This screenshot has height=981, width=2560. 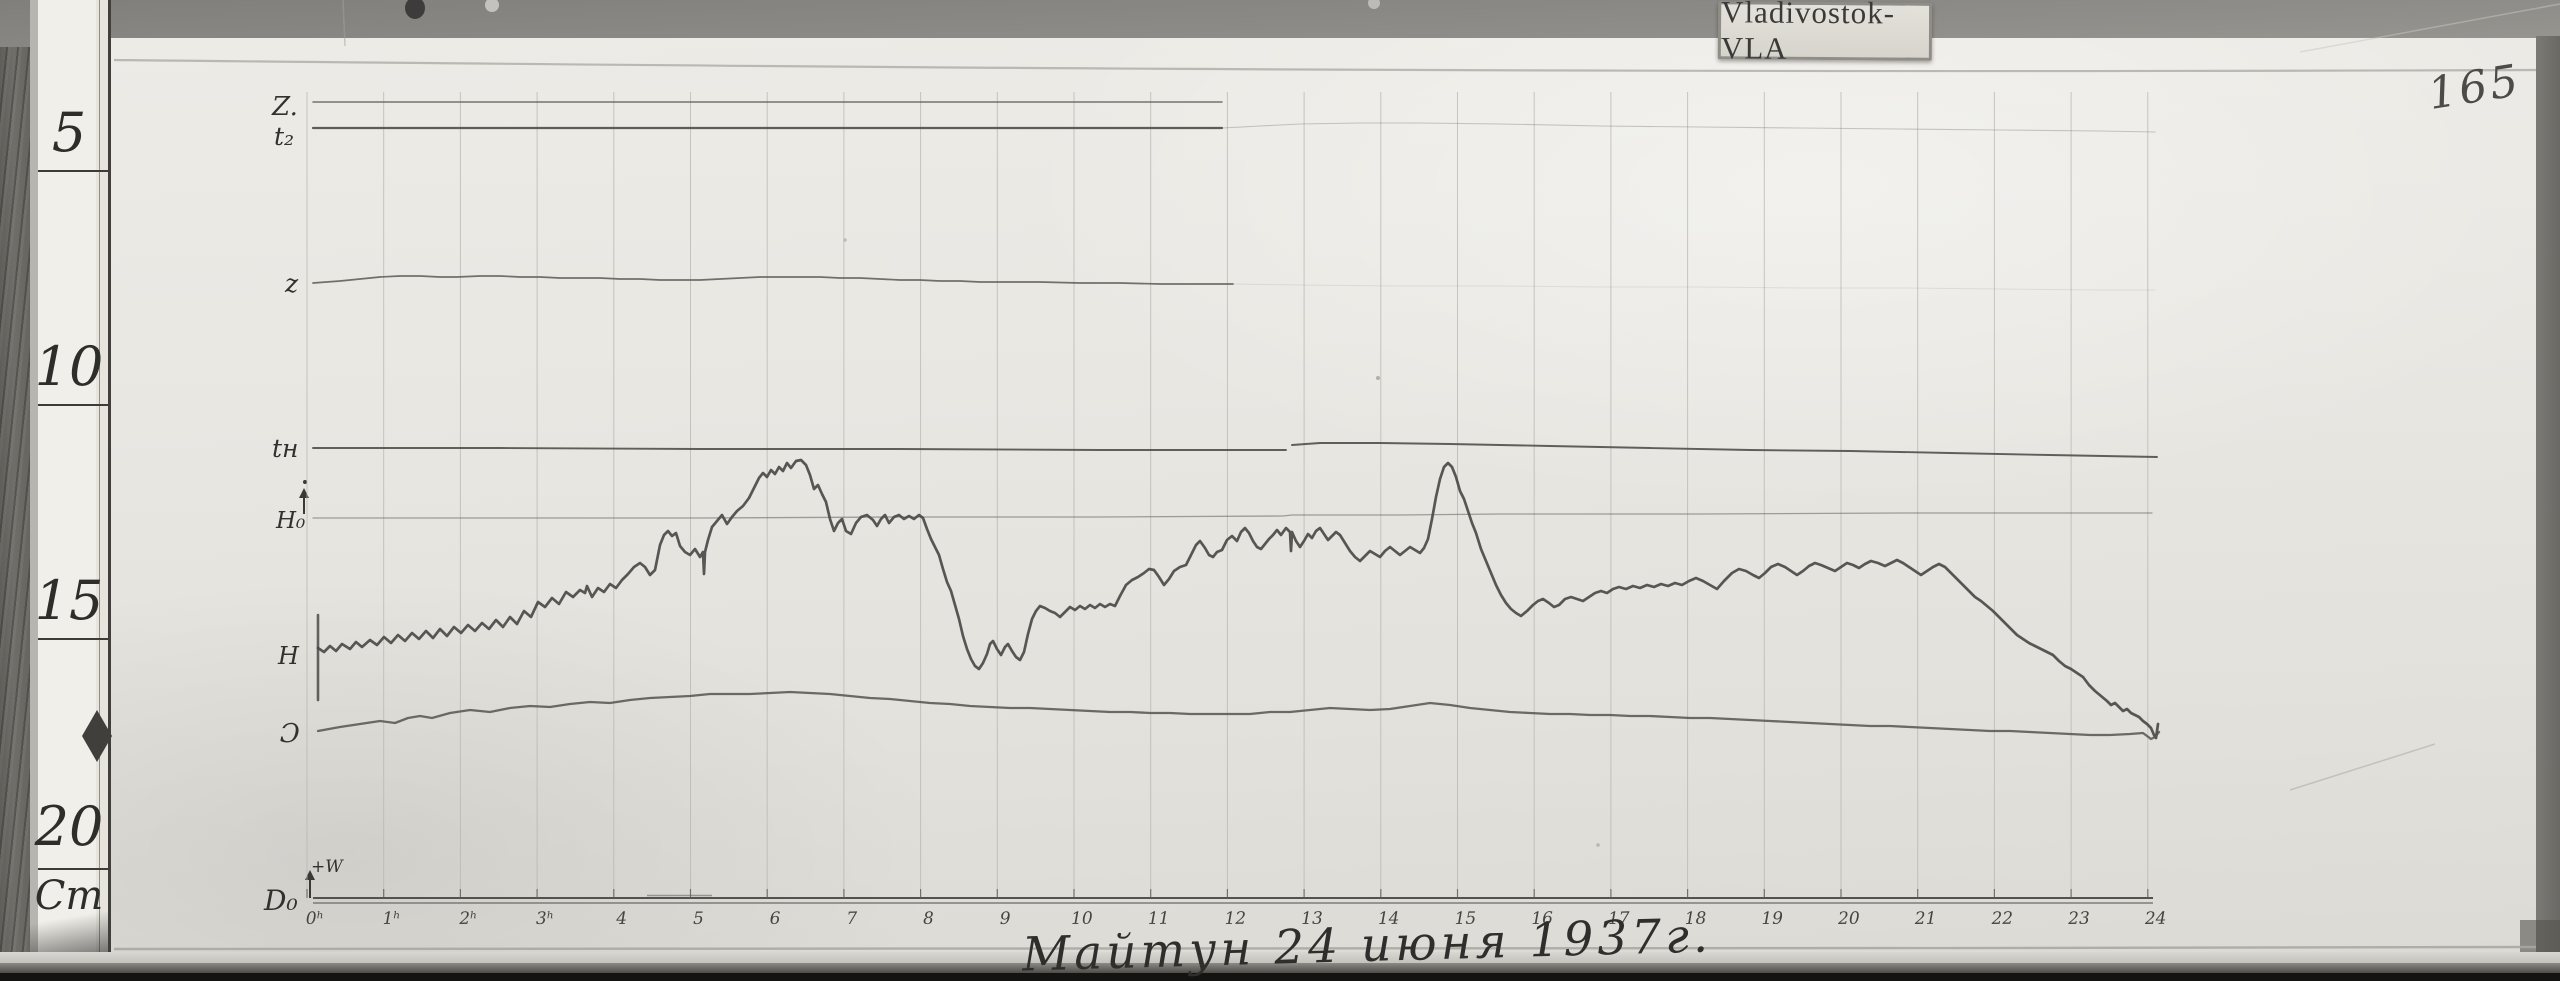 What do you see at coordinates (280, 900) in the screenshot?
I see `label-D0: D₀` at bounding box center [280, 900].